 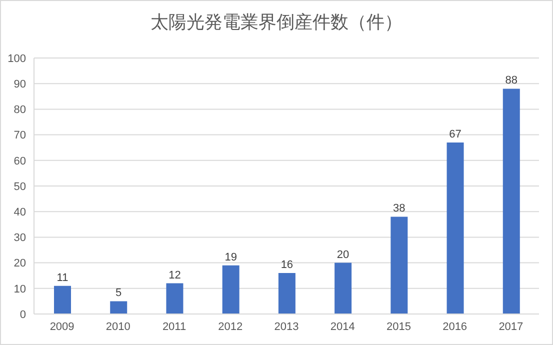 What do you see at coordinates (230, 257) in the screenshot?
I see `data-label: 19` at bounding box center [230, 257].